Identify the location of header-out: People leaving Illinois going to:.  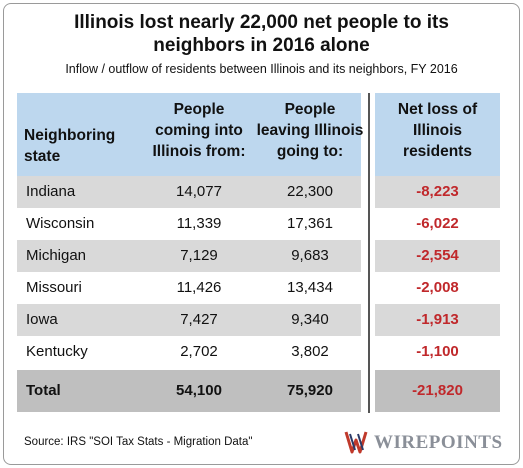
(310, 130).